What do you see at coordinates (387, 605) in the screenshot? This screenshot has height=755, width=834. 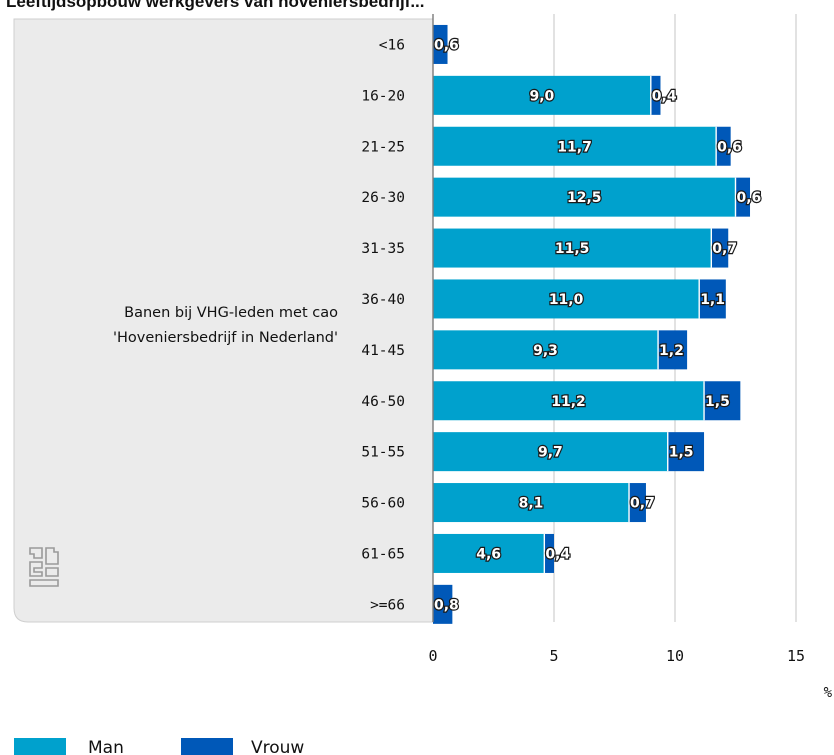 I see `category-label: >=66` at bounding box center [387, 605].